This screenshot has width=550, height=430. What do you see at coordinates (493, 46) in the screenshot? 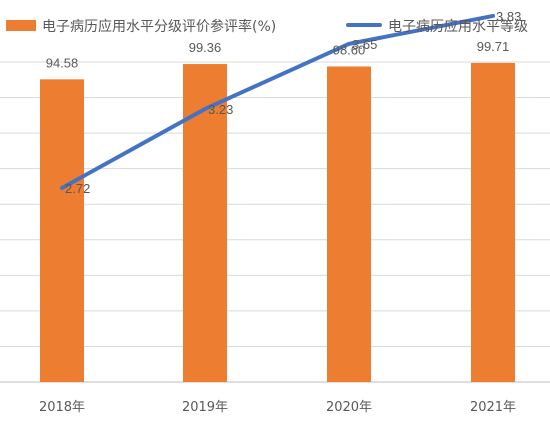
I see `bar-value-label: 99.71` at bounding box center [493, 46].